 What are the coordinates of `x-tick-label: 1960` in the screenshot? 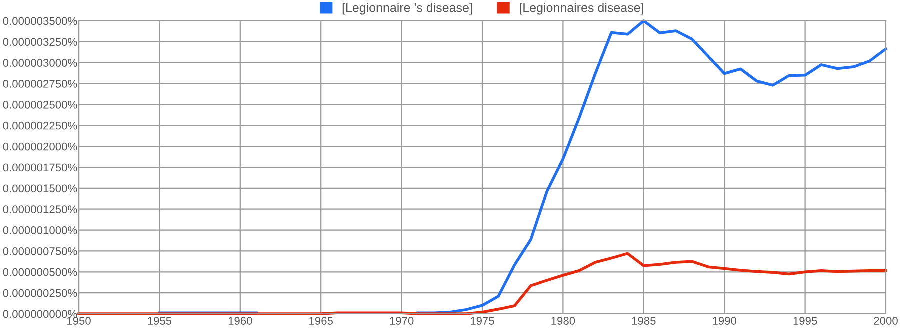 It's located at (240, 321).